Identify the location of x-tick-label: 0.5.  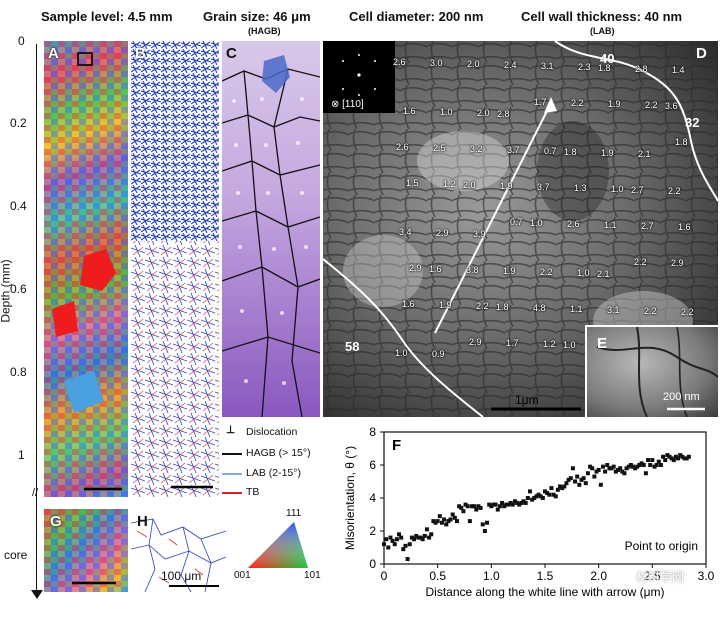
(437, 576).